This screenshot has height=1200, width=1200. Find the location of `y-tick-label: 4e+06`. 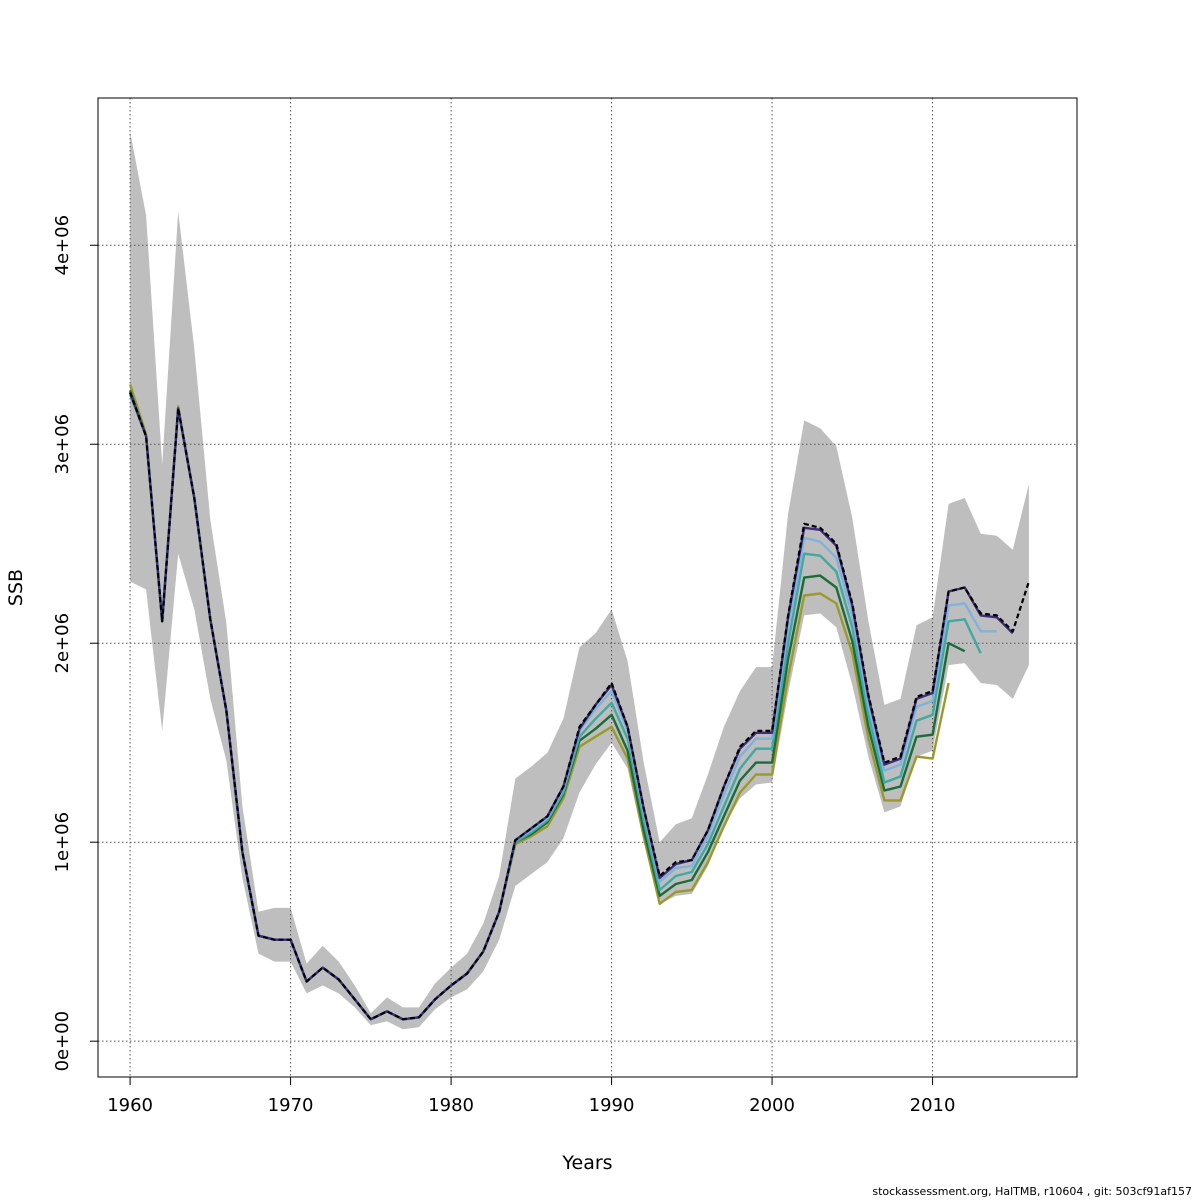

y-tick-label: 4e+06 is located at coordinates (62, 245).